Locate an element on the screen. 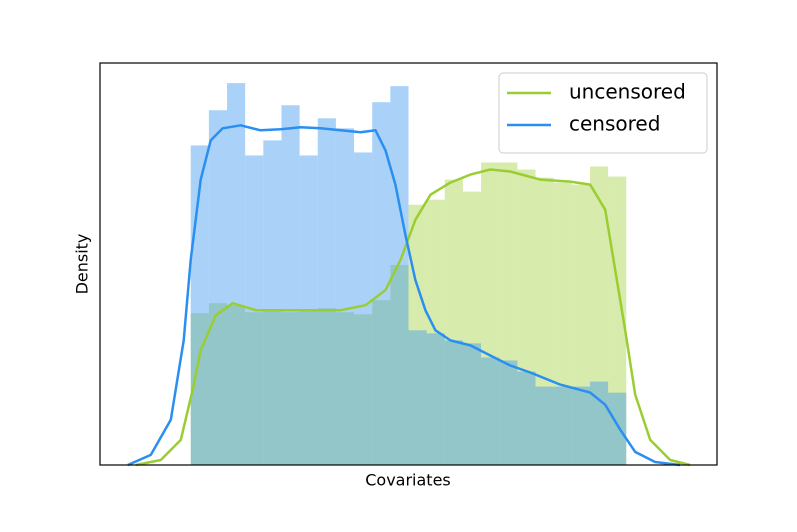 This screenshot has width=797, height=532. y-axis-label: Density is located at coordinates (82, 264).